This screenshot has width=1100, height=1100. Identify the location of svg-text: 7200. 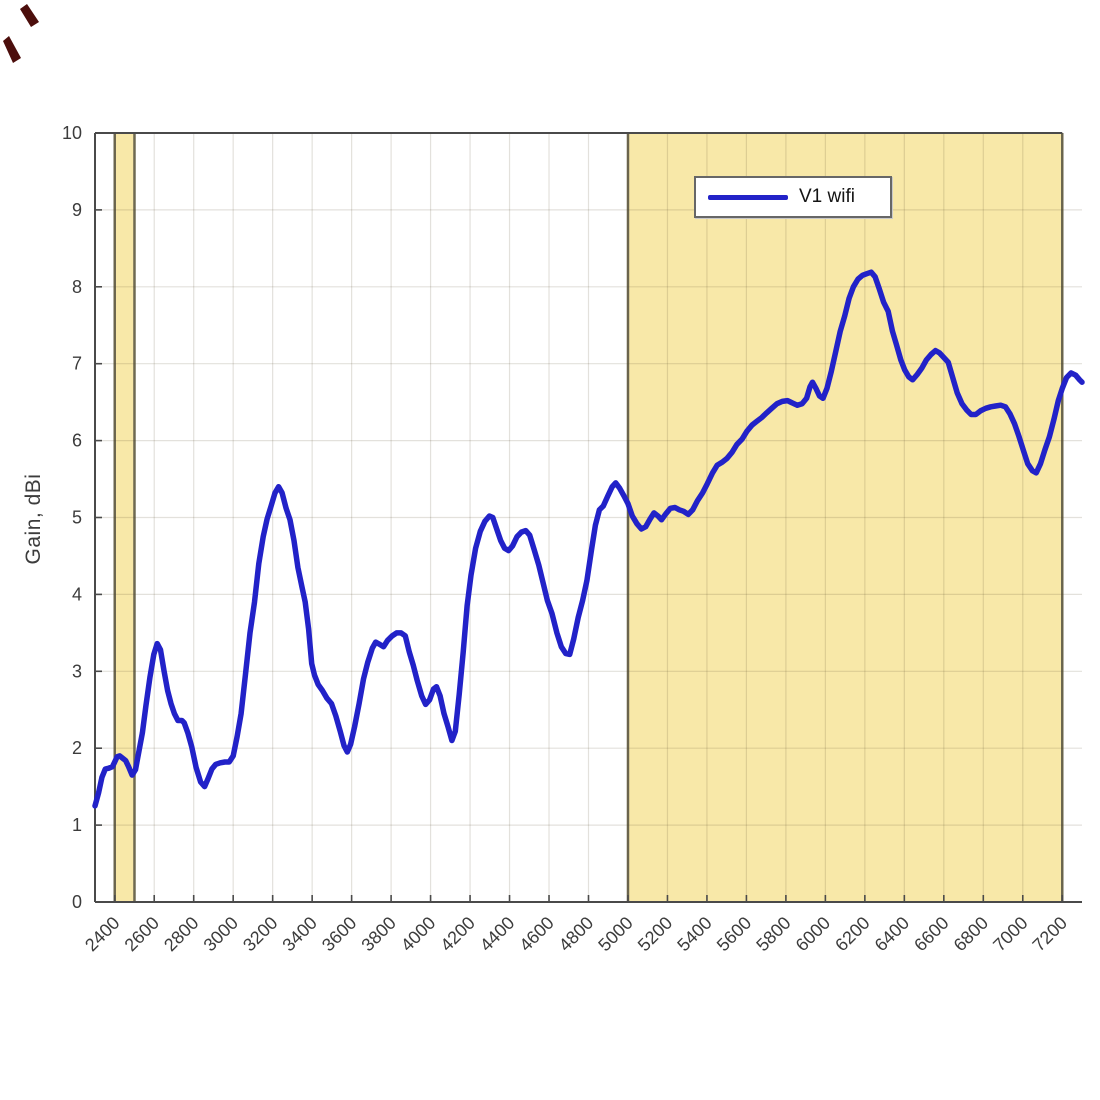
(1050, 934).